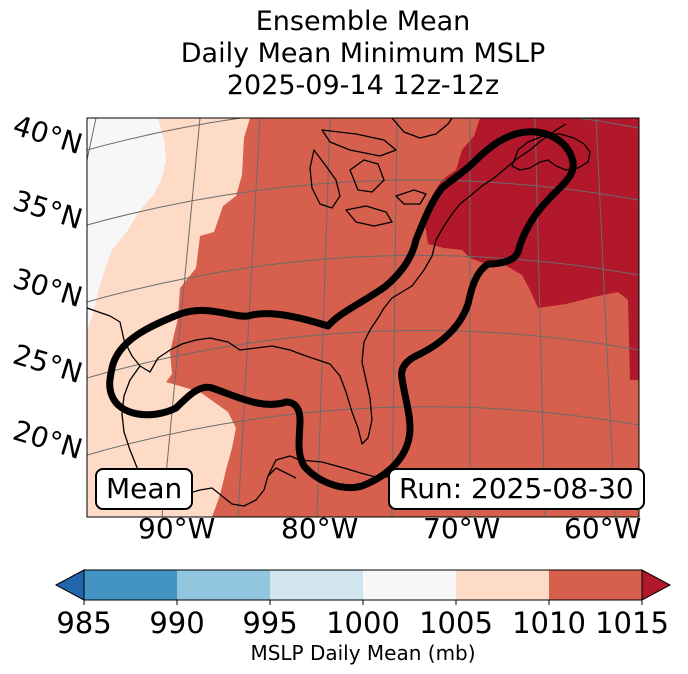 This screenshot has width=688, height=674. Describe the element at coordinates (462, 528) in the screenshot. I see `longitude-label-70: 70°W` at that location.